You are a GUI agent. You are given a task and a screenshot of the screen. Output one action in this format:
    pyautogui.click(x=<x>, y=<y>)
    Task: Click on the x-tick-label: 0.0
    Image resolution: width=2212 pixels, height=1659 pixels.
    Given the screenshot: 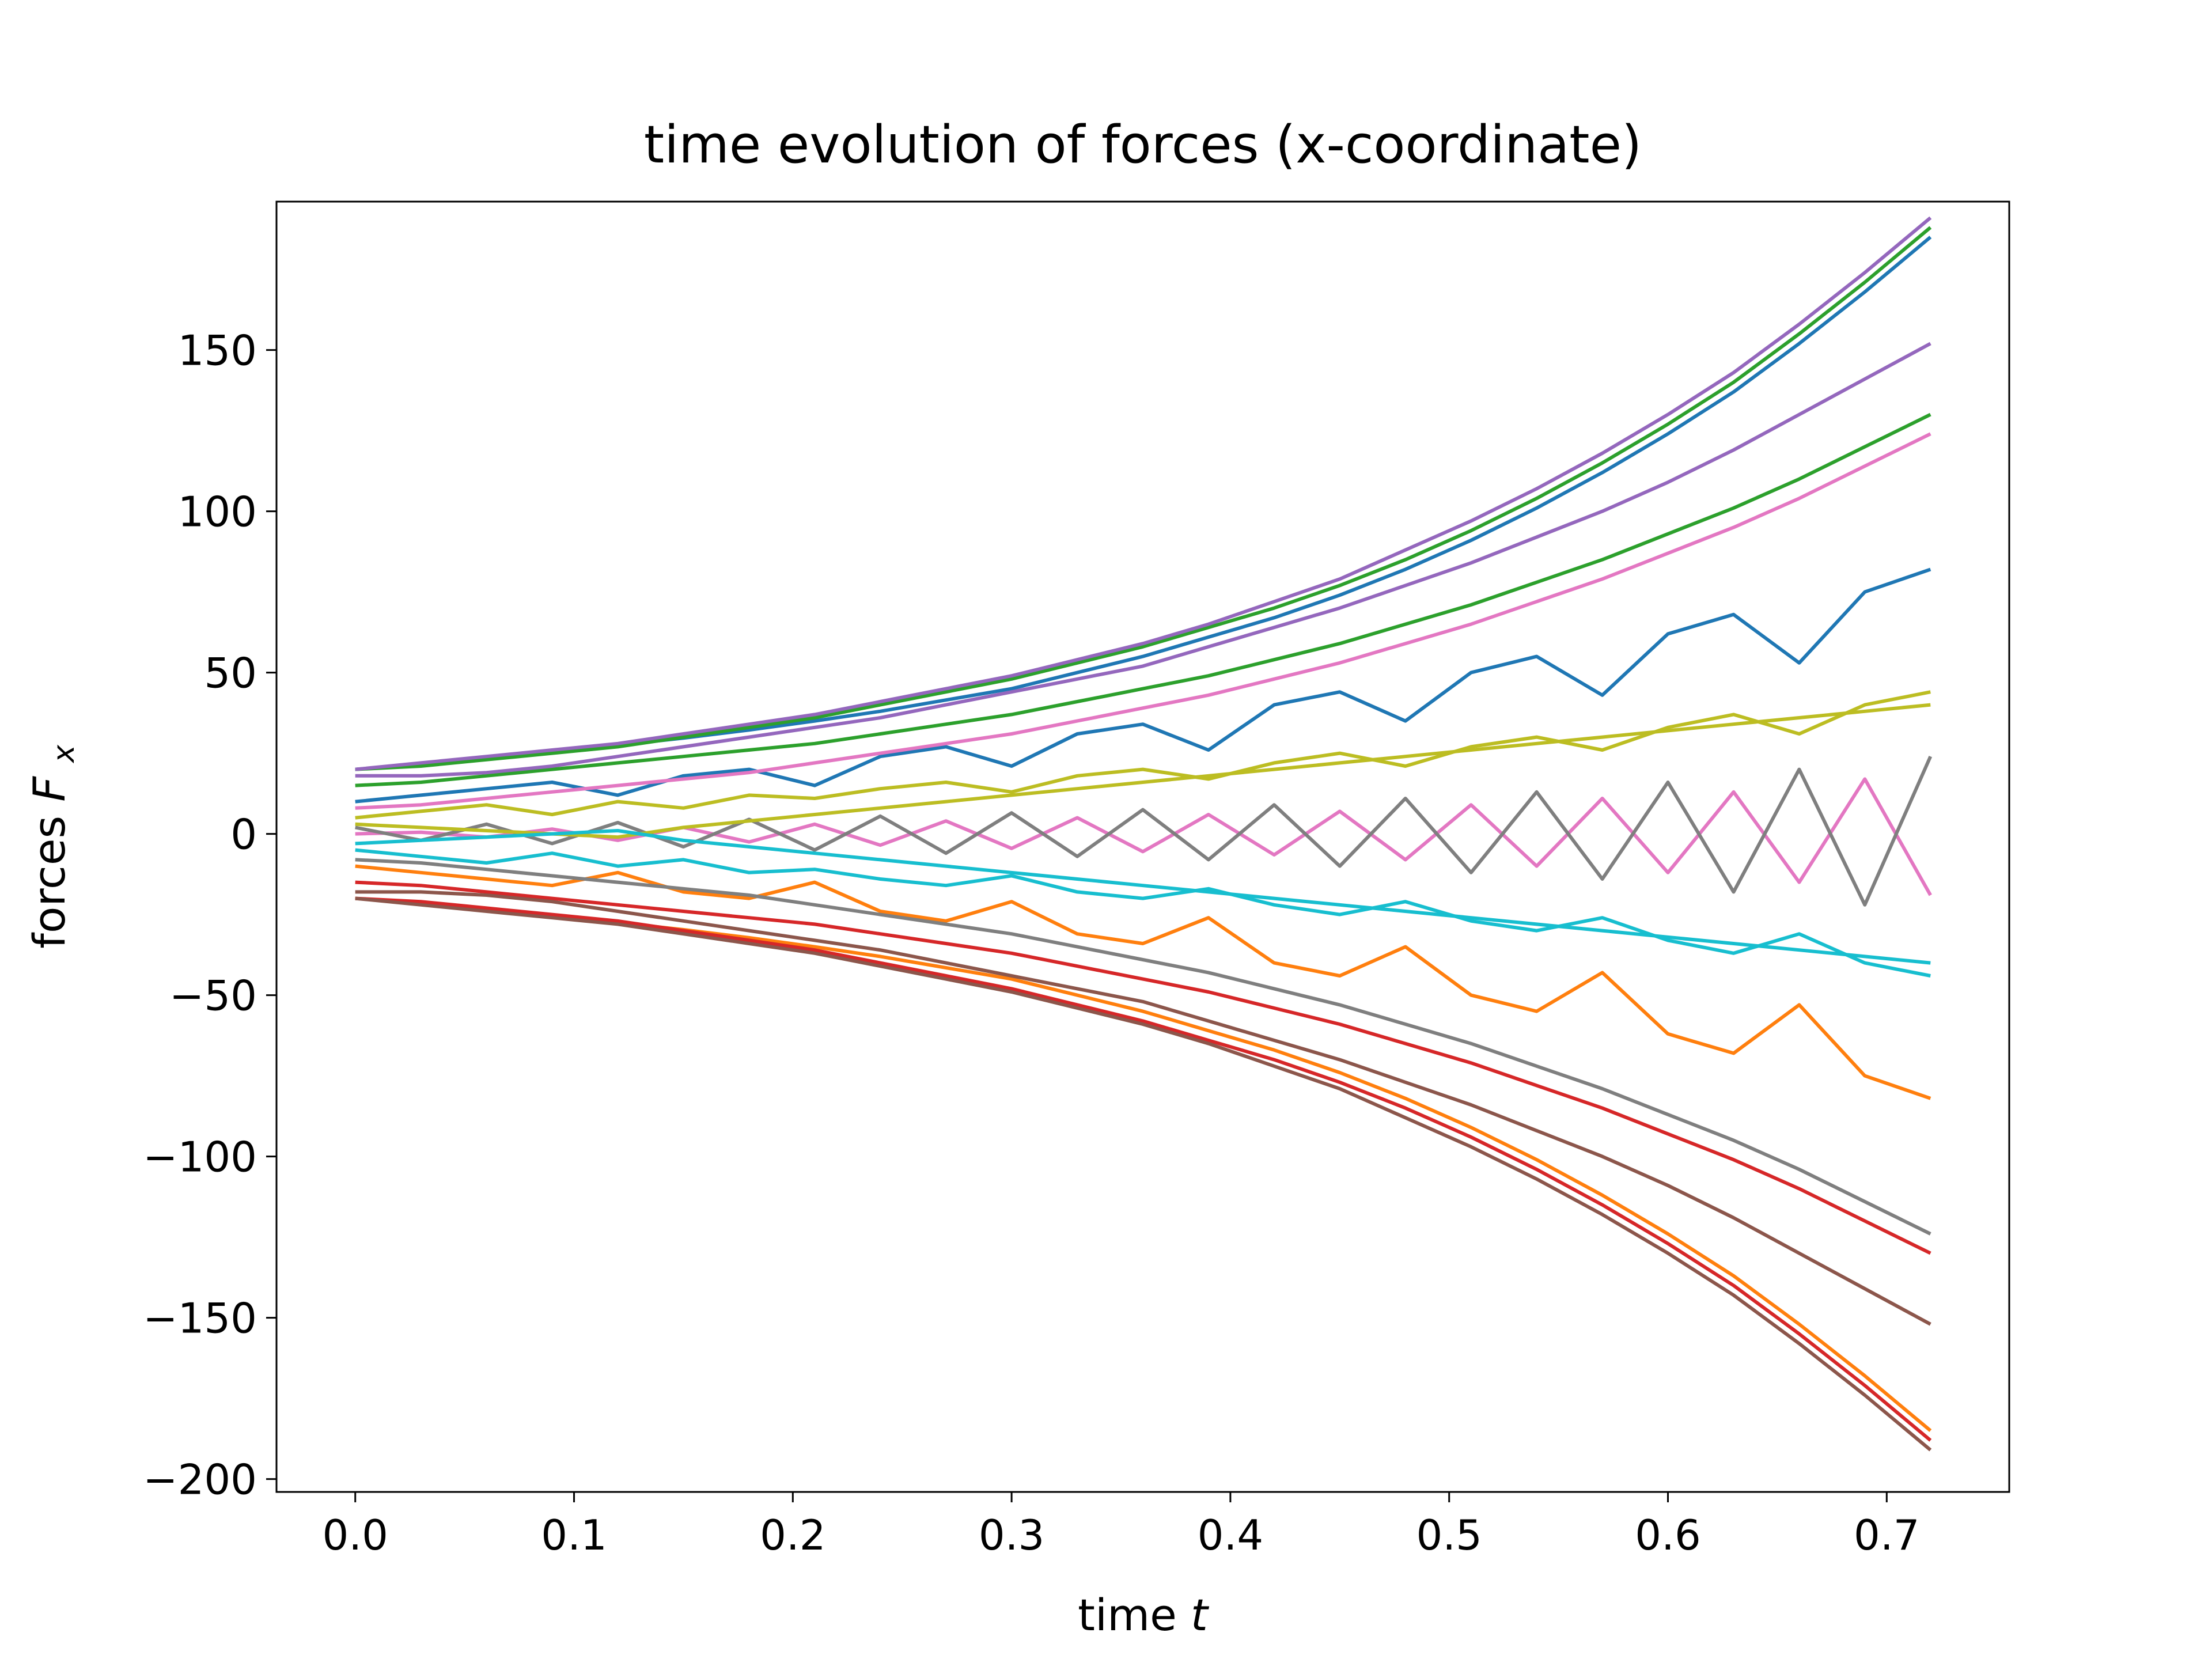 What is the action you would take?
    pyautogui.click(x=355, y=1535)
    